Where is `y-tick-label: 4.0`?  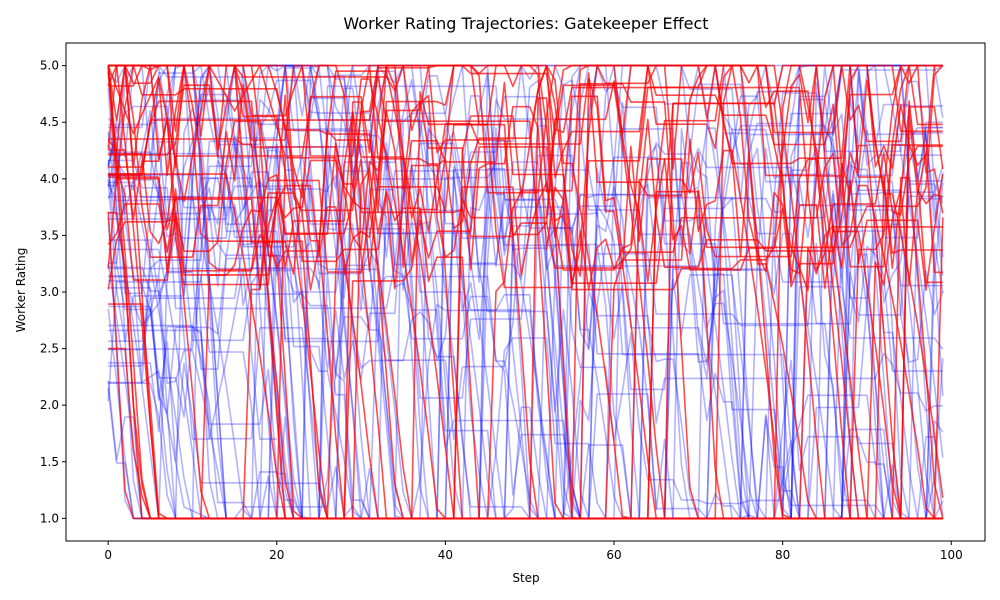 y-tick-label: 4.0 is located at coordinates (49, 179).